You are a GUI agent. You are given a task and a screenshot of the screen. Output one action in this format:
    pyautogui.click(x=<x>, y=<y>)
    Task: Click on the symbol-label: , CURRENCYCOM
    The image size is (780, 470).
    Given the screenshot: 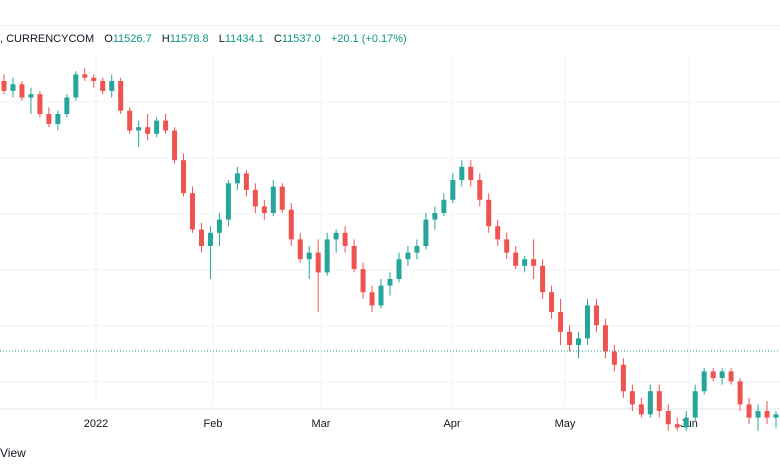 What is the action you would take?
    pyautogui.click(x=47, y=39)
    